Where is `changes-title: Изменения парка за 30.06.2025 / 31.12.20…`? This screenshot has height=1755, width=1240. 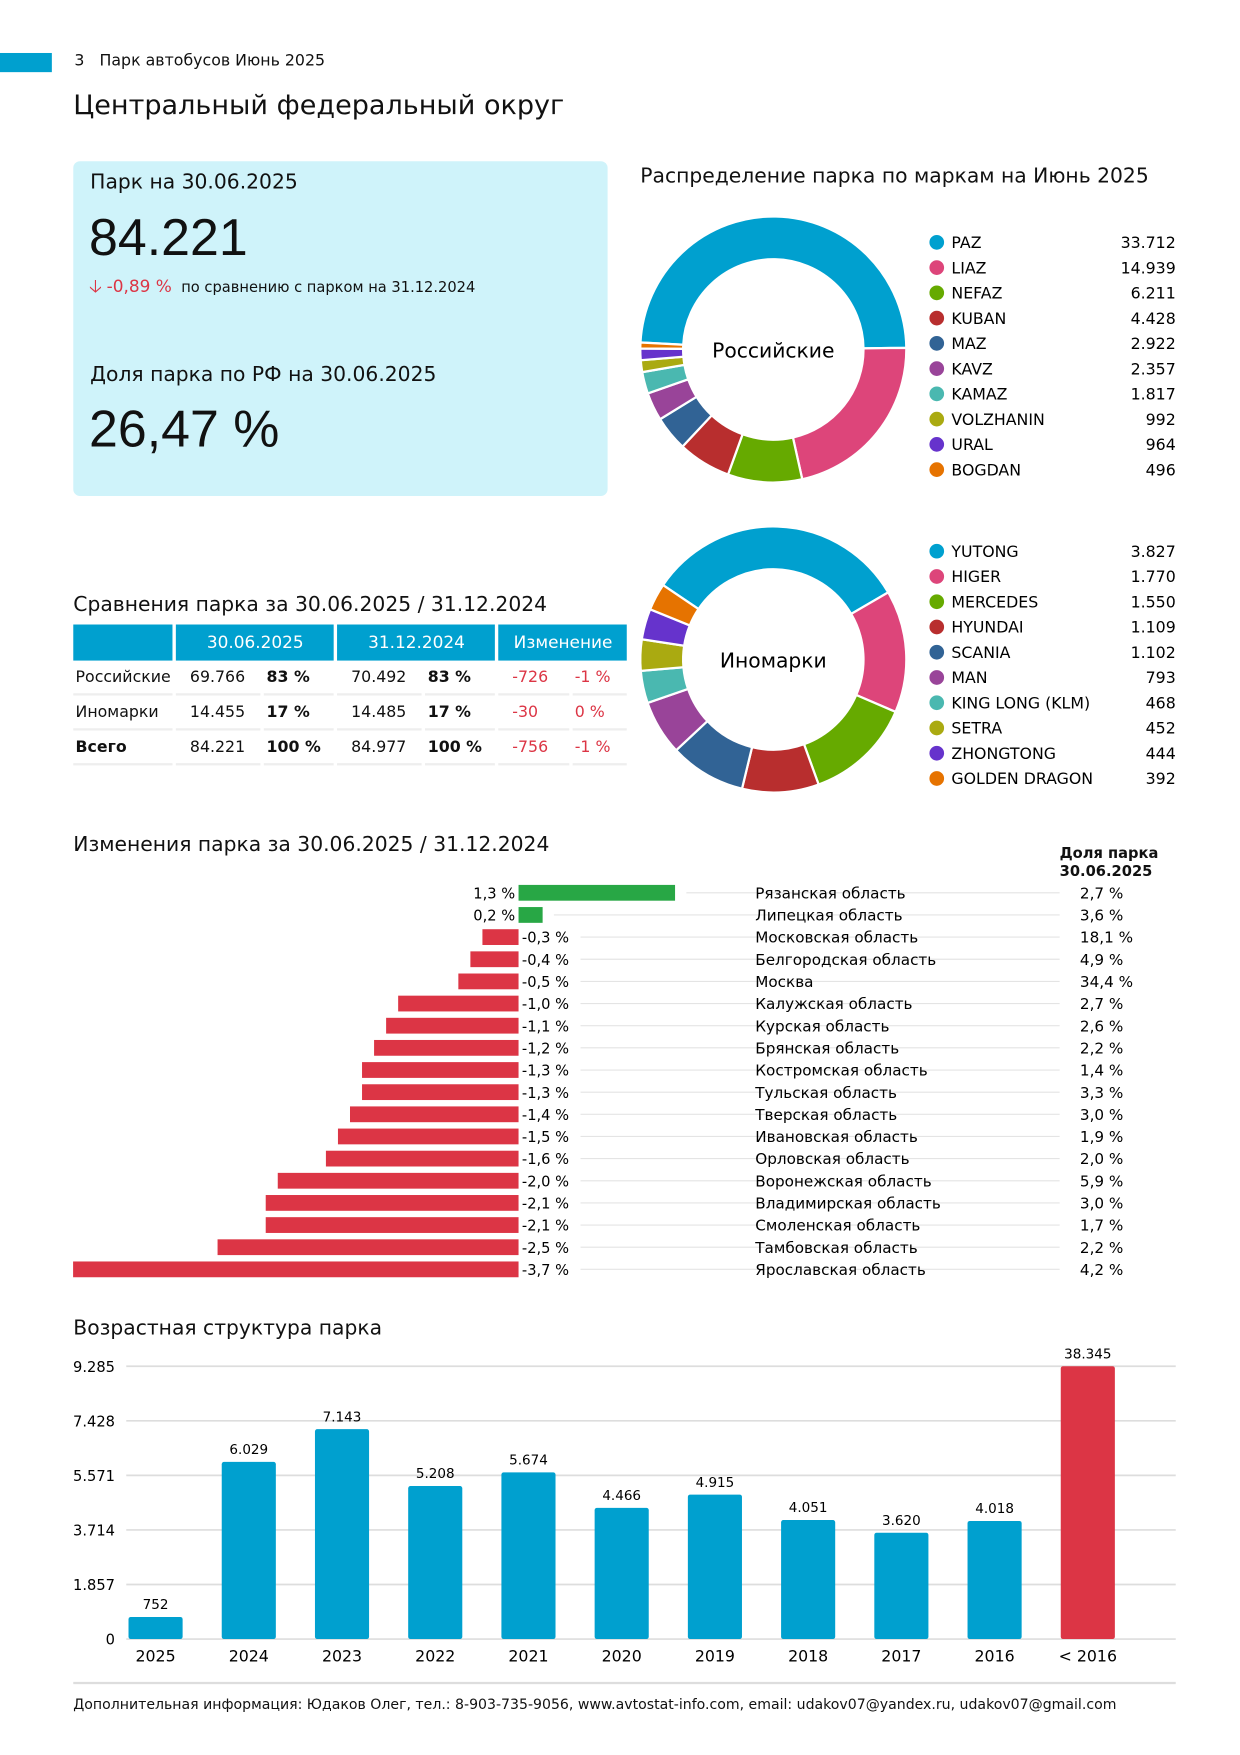 changes-title: Изменения парка за 30.06.2025 / 31.12.20… is located at coordinates (311, 845).